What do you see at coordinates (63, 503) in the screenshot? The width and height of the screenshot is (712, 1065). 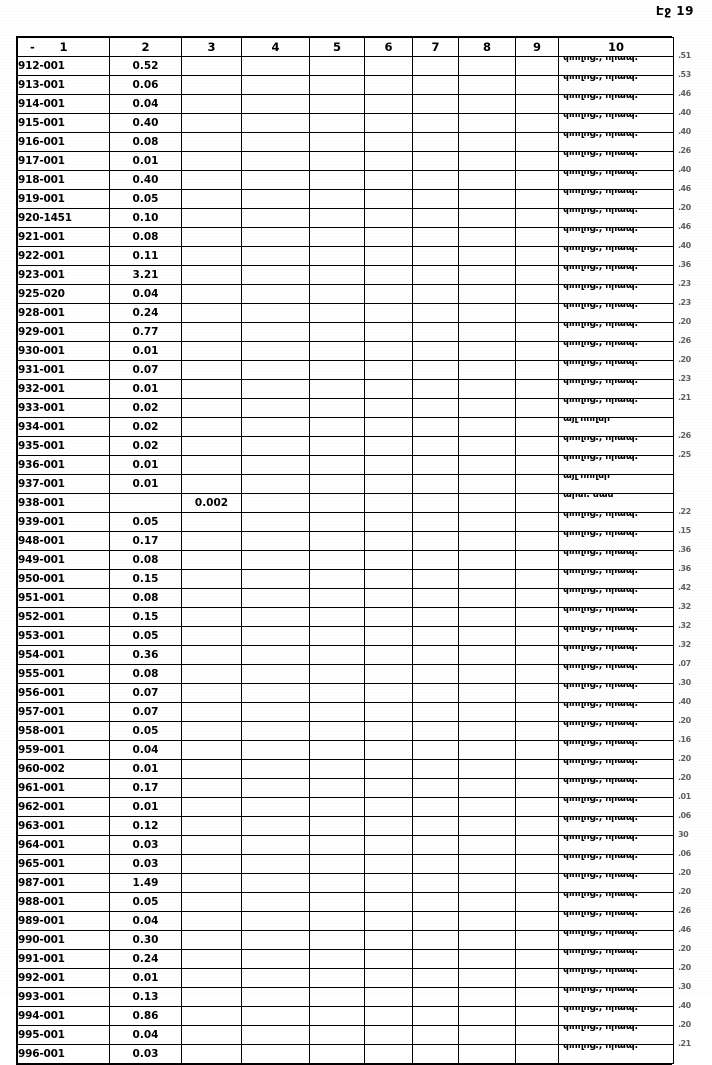 I see `cell-parcel-code: 938-001` at bounding box center [63, 503].